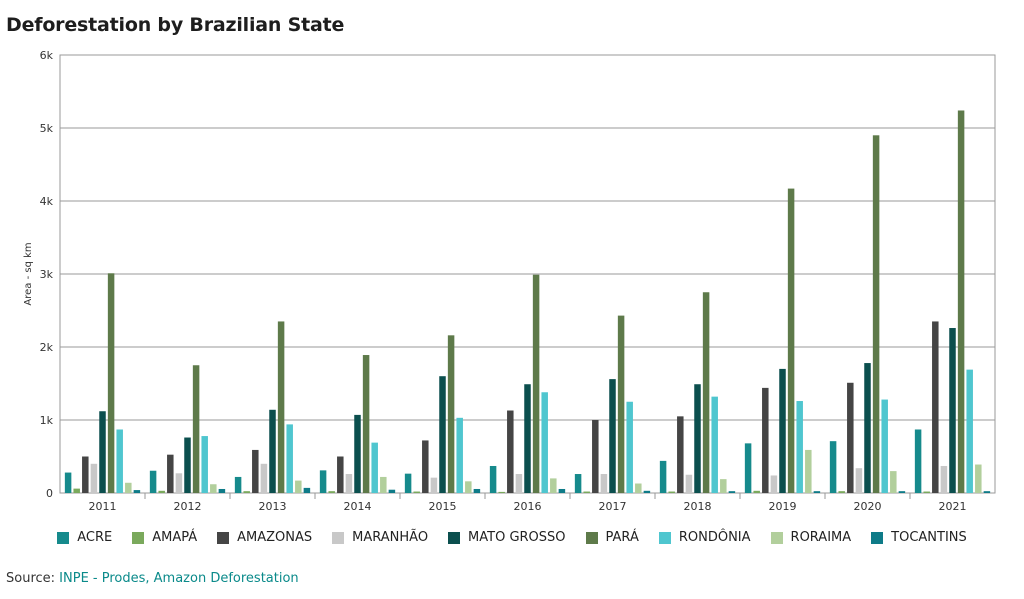 The height and width of the screenshot is (599, 1024). Describe the element at coordinates (264, 537) in the screenshot. I see `legend-item: AMAZONAS` at that location.